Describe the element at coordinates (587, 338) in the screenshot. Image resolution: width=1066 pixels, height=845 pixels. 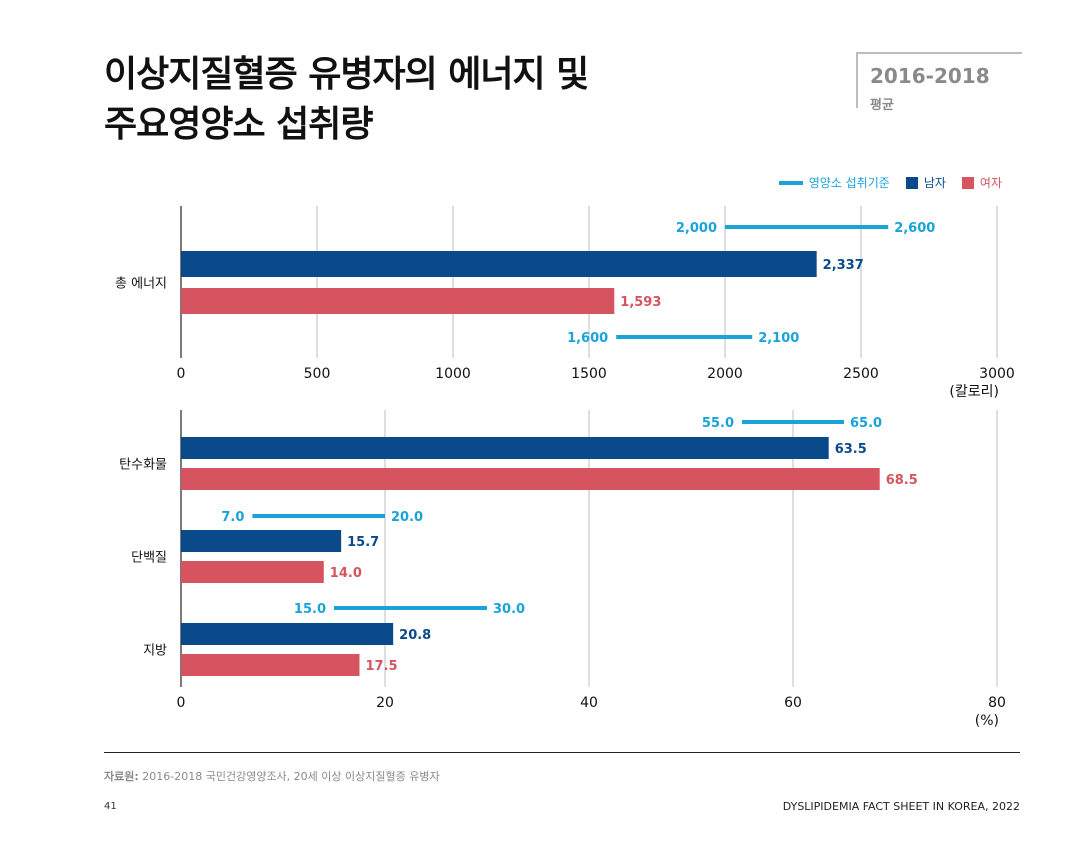
I see `energy-reference-label-low: 1,600` at that location.